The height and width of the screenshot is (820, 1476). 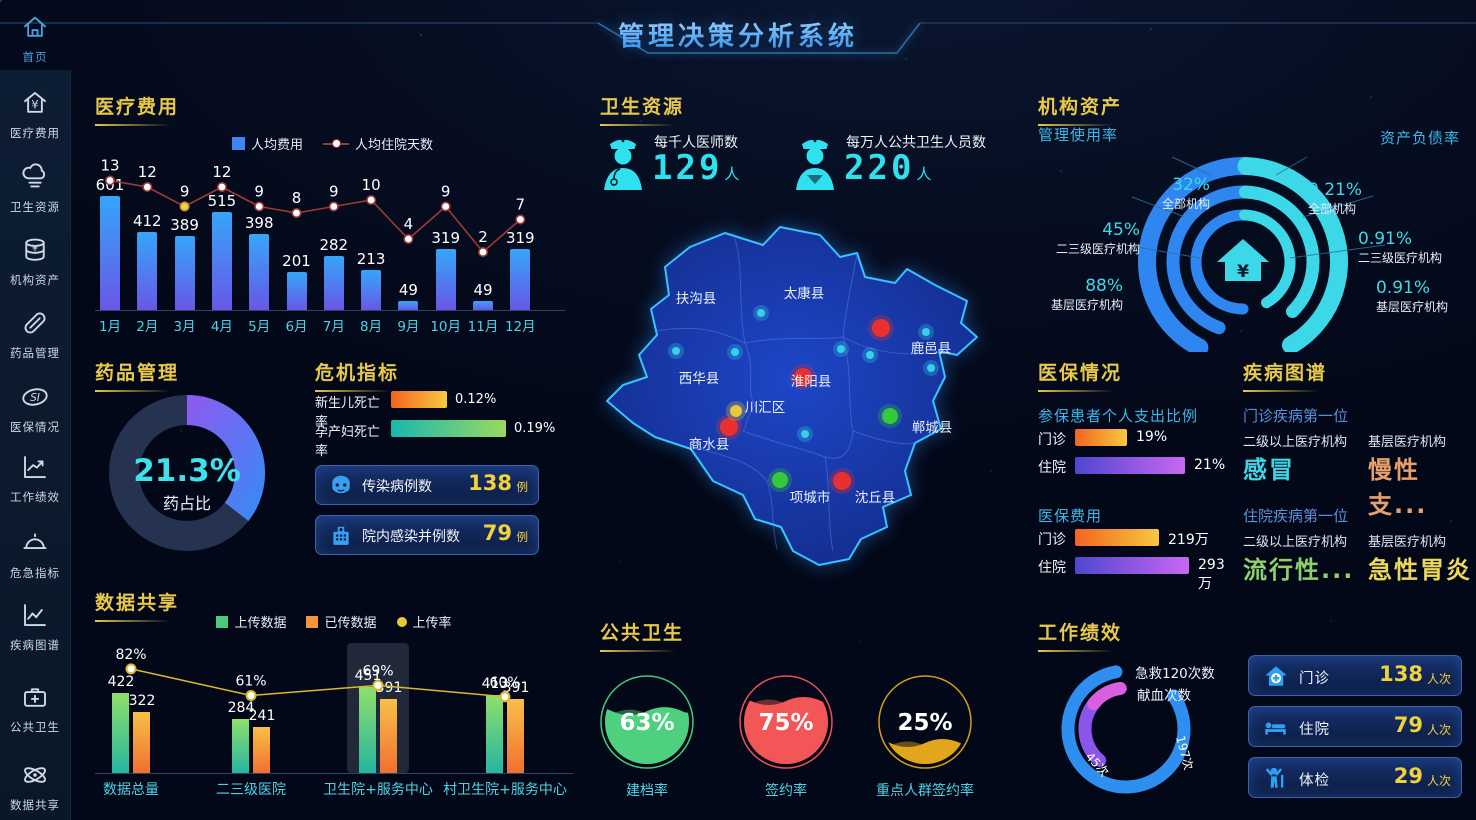 I want to click on x-axis-label: 11月, so click(x=483, y=327).